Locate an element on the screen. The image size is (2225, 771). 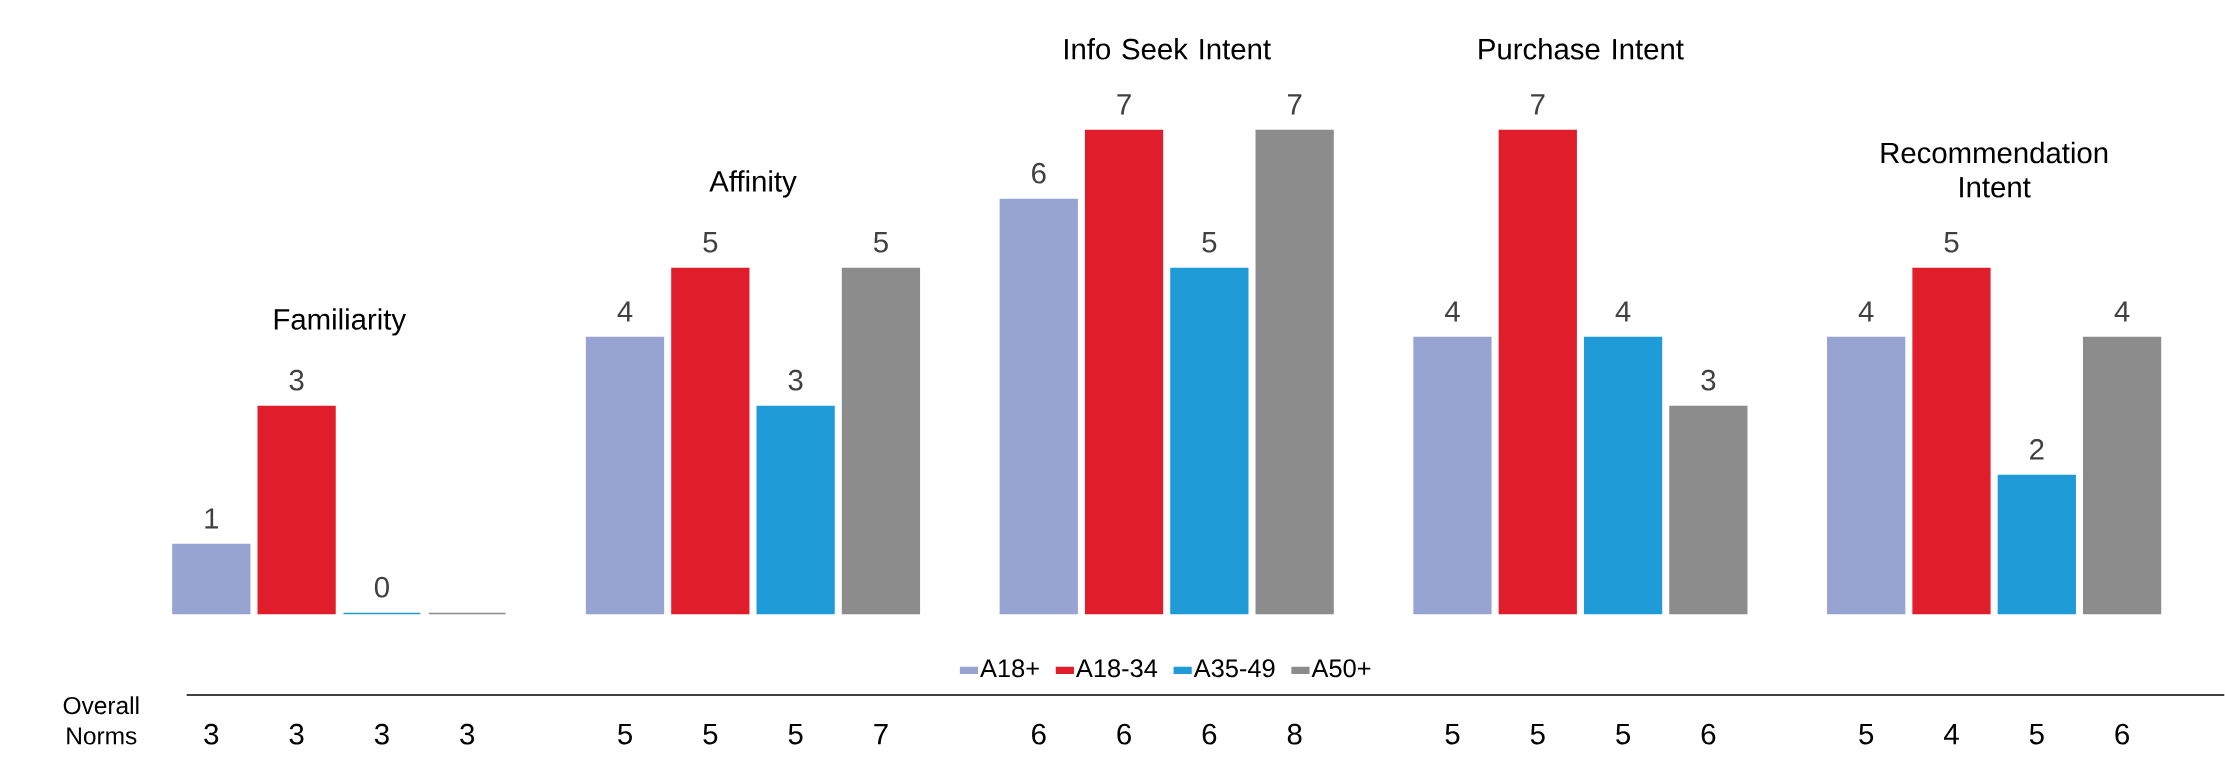
text: 7 is located at coordinates (881, 734).